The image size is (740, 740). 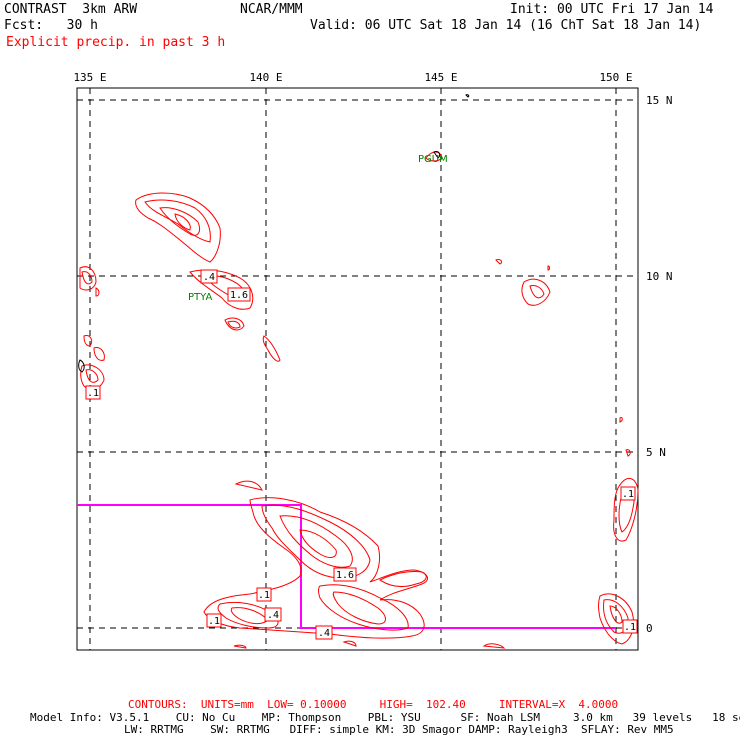 What do you see at coordinates (116, 42) in the screenshot?
I see `field-name: Explicit precip. in past 3 h` at bounding box center [116, 42].